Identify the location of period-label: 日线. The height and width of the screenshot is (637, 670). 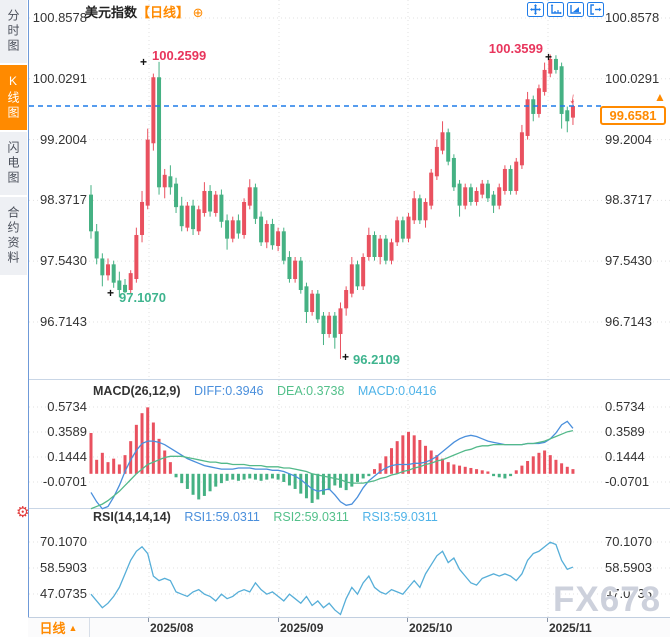
(52, 628).